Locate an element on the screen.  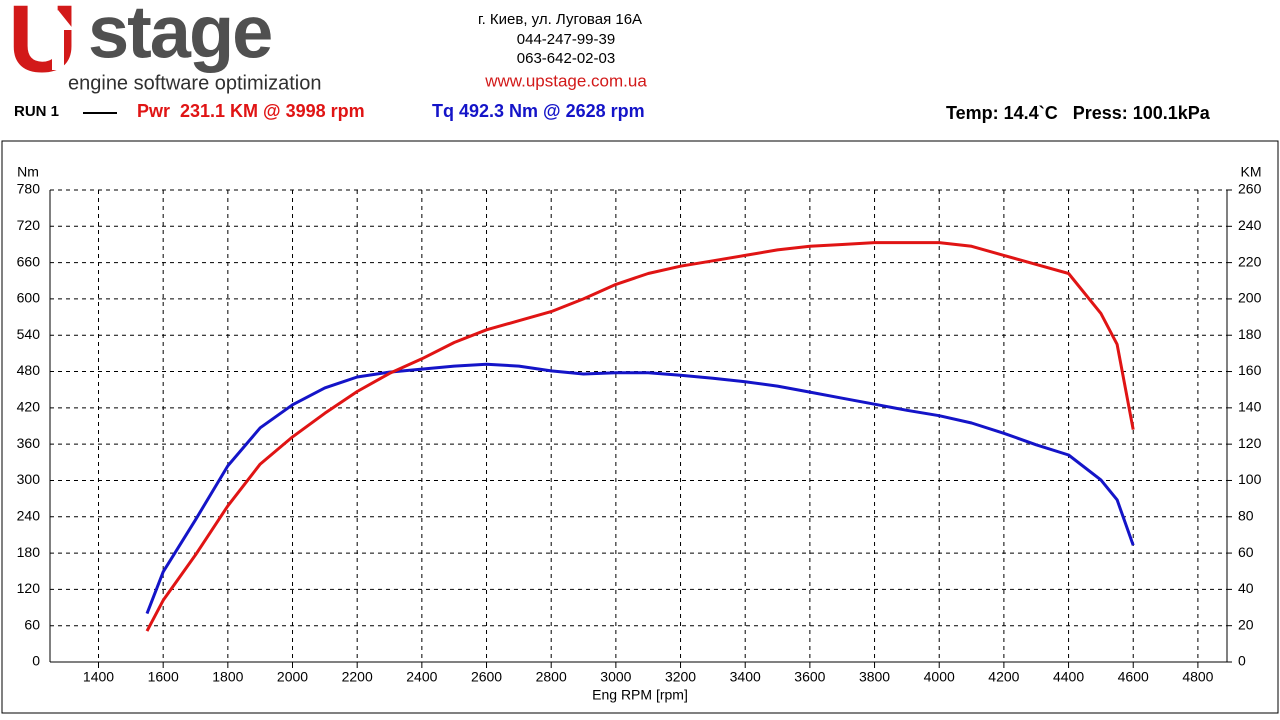
x-tick-label: 1600 is located at coordinates (163, 677).